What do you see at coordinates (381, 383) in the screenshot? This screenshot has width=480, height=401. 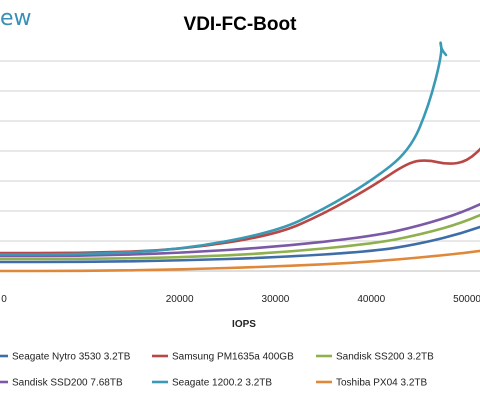 I see `legend-label: Toshiba PX04 3.2TB` at bounding box center [381, 383].